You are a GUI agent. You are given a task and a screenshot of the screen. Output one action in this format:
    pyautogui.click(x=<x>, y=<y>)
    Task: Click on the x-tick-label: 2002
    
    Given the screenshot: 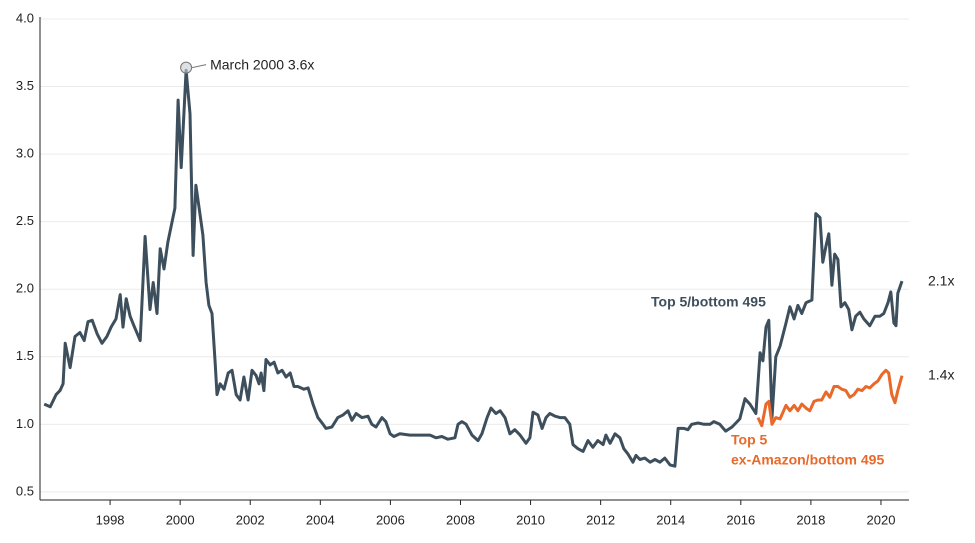 What is the action you would take?
    pyautogui.click(x=250, y=519)
    